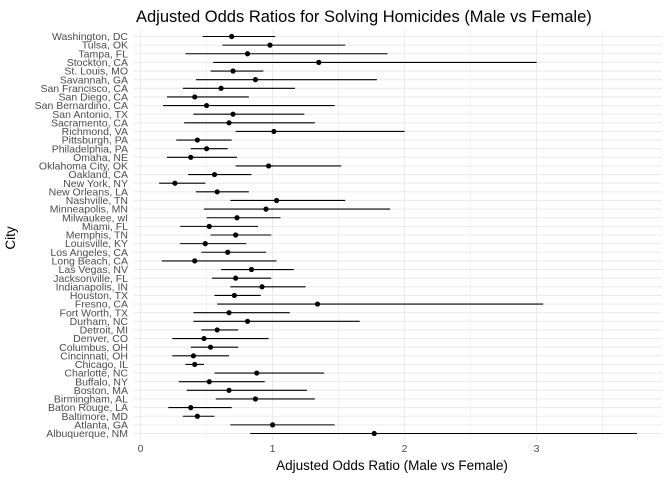 This screenshot has height=480, width=672. I want to click on y-tick-label: Tampa, FL, so click(103, 54).